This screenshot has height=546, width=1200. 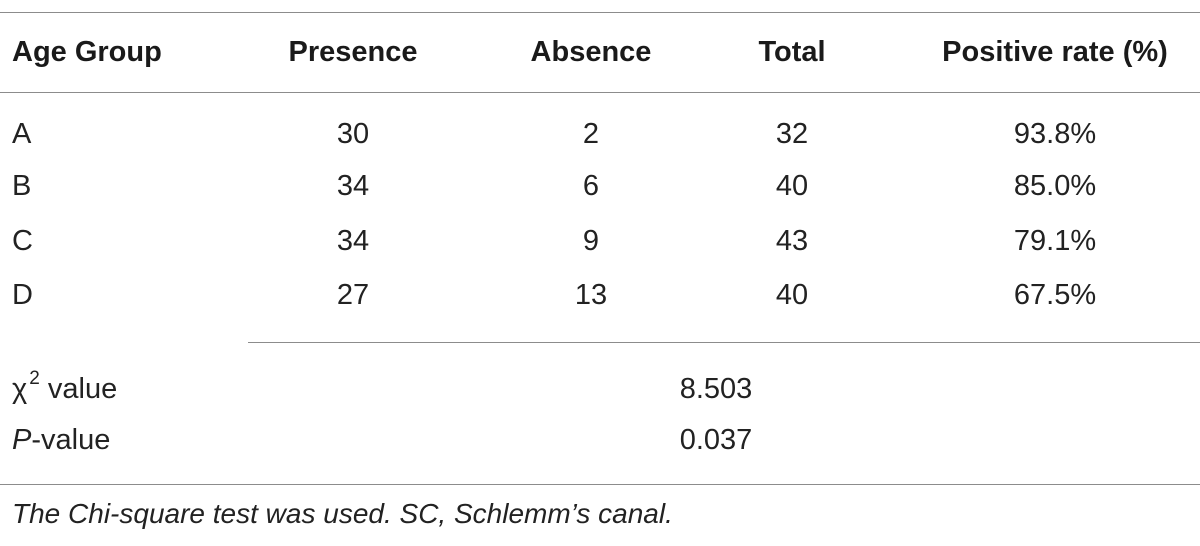 What do you see at coordinates (792, 52) in the screenshot?
I see `header-total: Total` at bounding box center [792, 52].